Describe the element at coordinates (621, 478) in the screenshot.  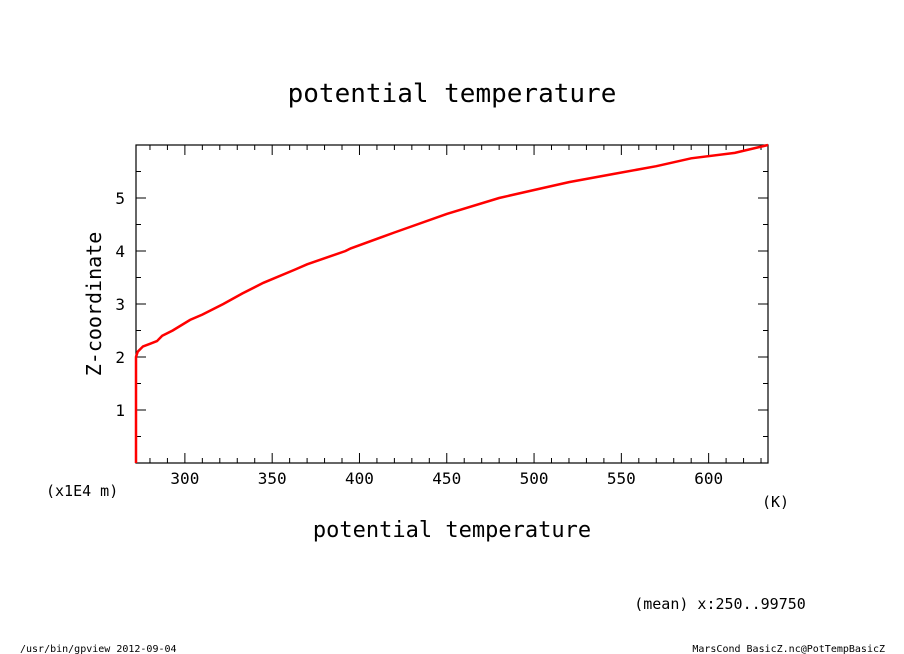
I see `x-tick-label: 550` at that location.